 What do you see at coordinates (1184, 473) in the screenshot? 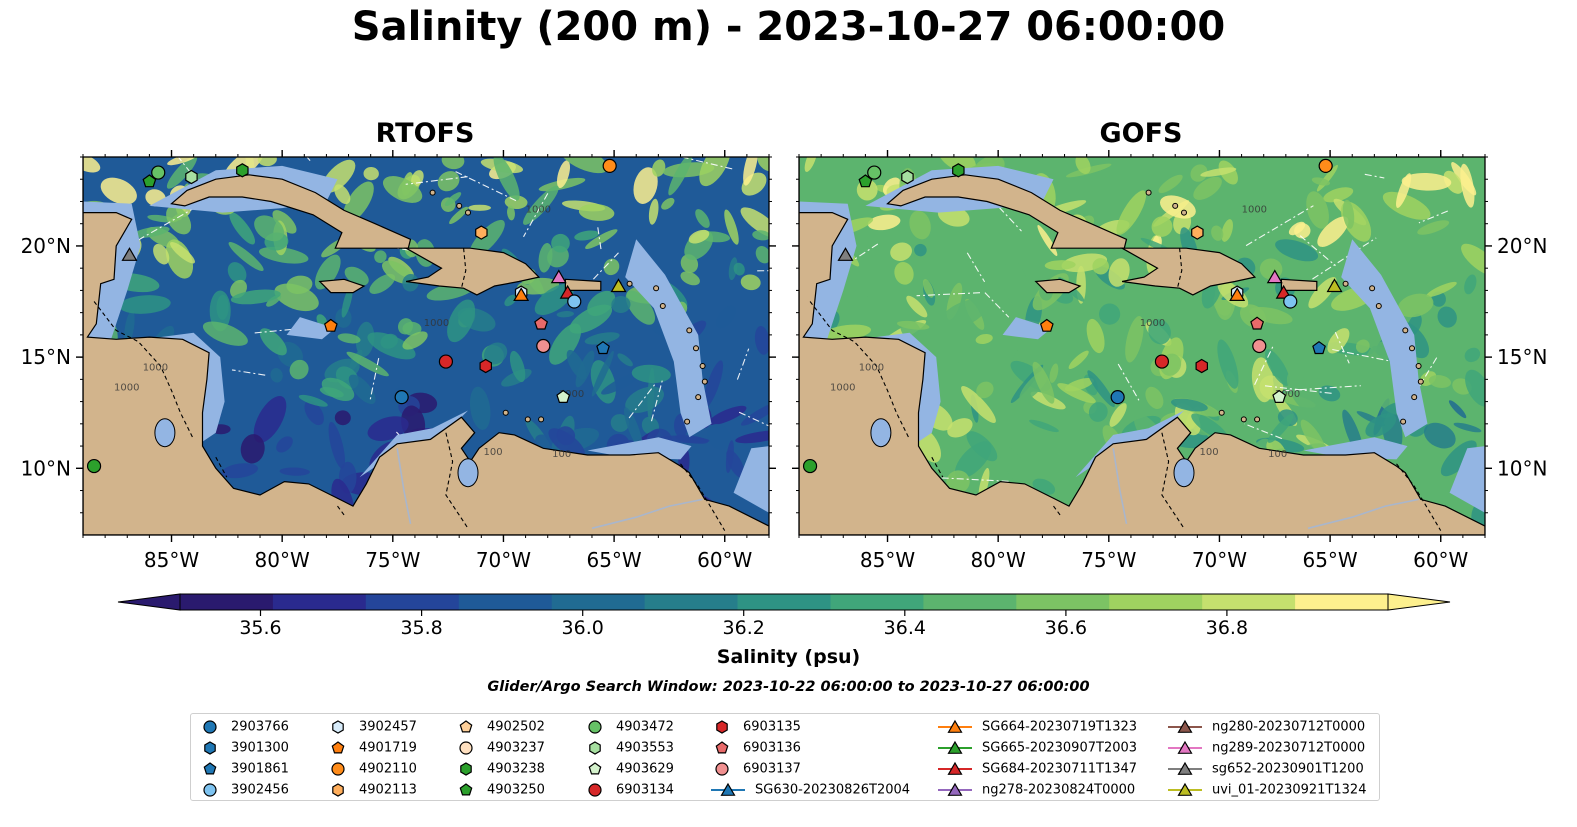
I see `lake` at bounding box center [1184, 473].